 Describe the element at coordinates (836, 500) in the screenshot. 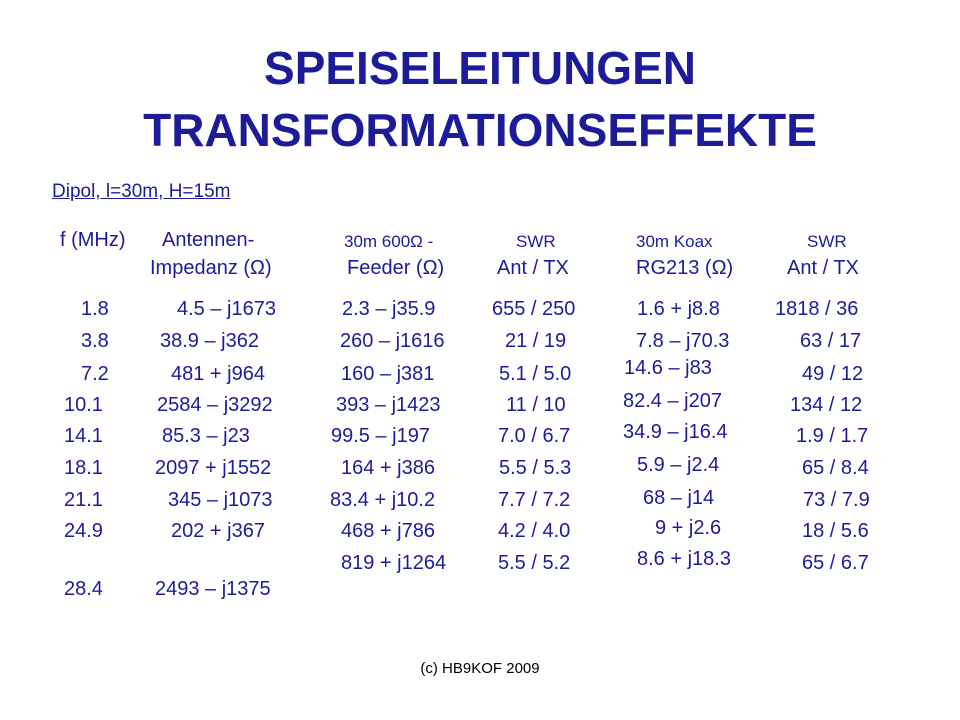

I see `cell-swr2: 73 / 7.9` at that location.